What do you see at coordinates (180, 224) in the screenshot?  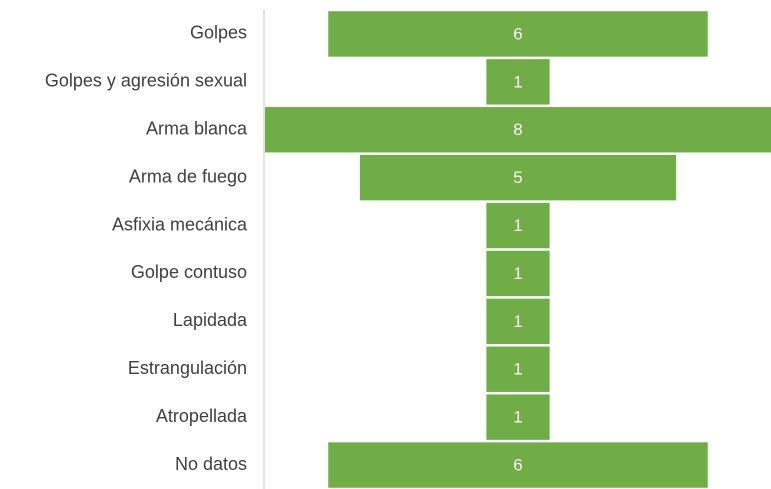 I see `category-label: Asfixia mecánica` at bounding box center [180, 224].